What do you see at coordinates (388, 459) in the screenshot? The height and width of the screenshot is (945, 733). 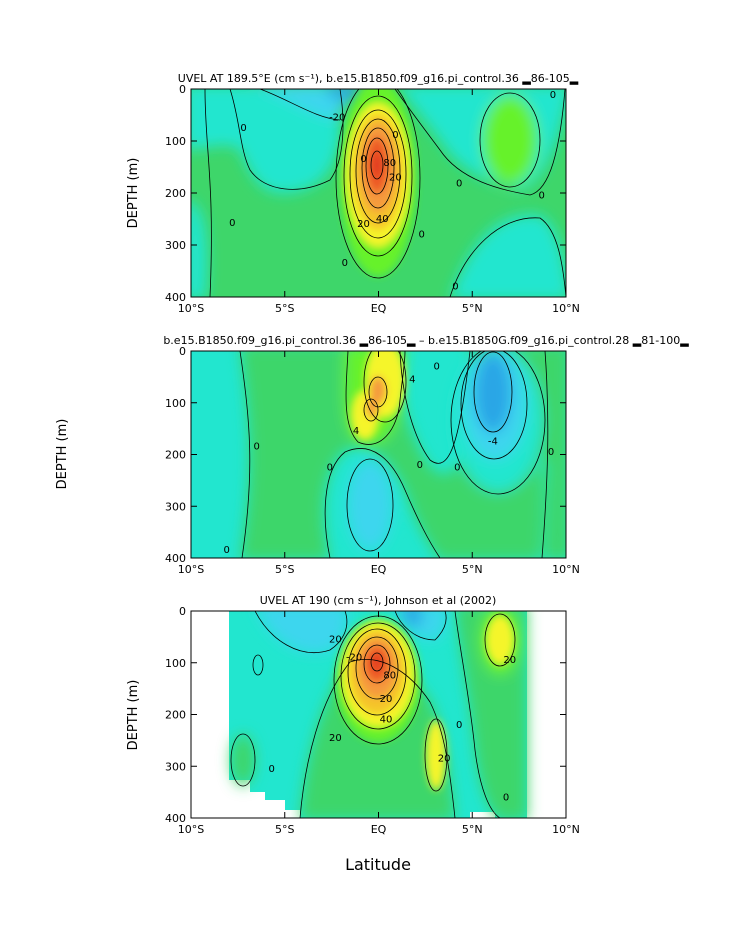 I see `panel-2-contour-labels: 4 4 -4 0 0 0 0 0 0 0` at bounding box center [388, 459].